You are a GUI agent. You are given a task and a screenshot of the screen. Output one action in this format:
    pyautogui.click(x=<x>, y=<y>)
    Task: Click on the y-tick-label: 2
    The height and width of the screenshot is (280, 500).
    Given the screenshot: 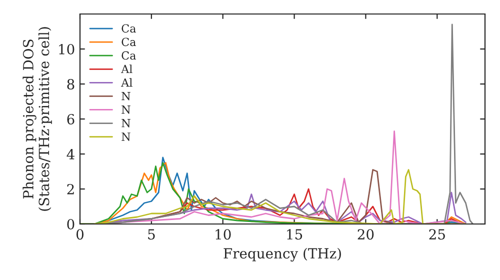 What is the action you would take?
    pyautogui.click(x=70, y=189)
    